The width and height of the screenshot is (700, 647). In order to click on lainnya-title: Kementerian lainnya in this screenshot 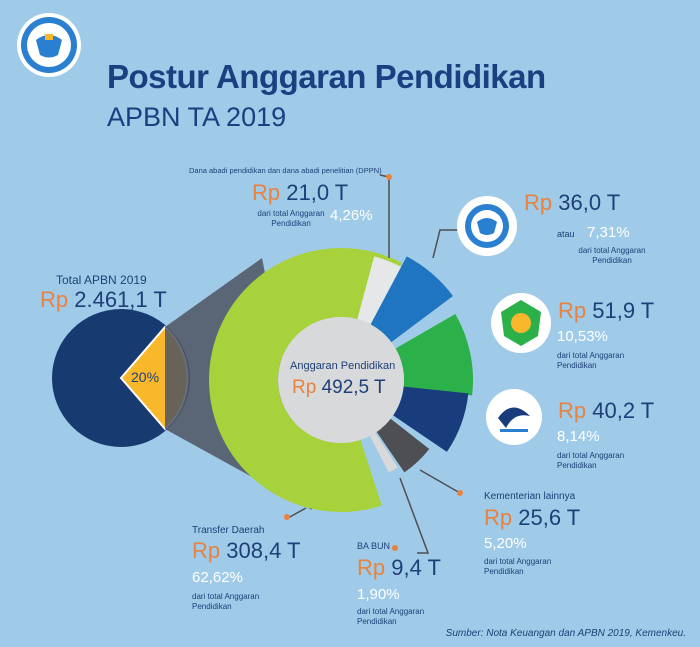, I will do `click(530, 496)`.